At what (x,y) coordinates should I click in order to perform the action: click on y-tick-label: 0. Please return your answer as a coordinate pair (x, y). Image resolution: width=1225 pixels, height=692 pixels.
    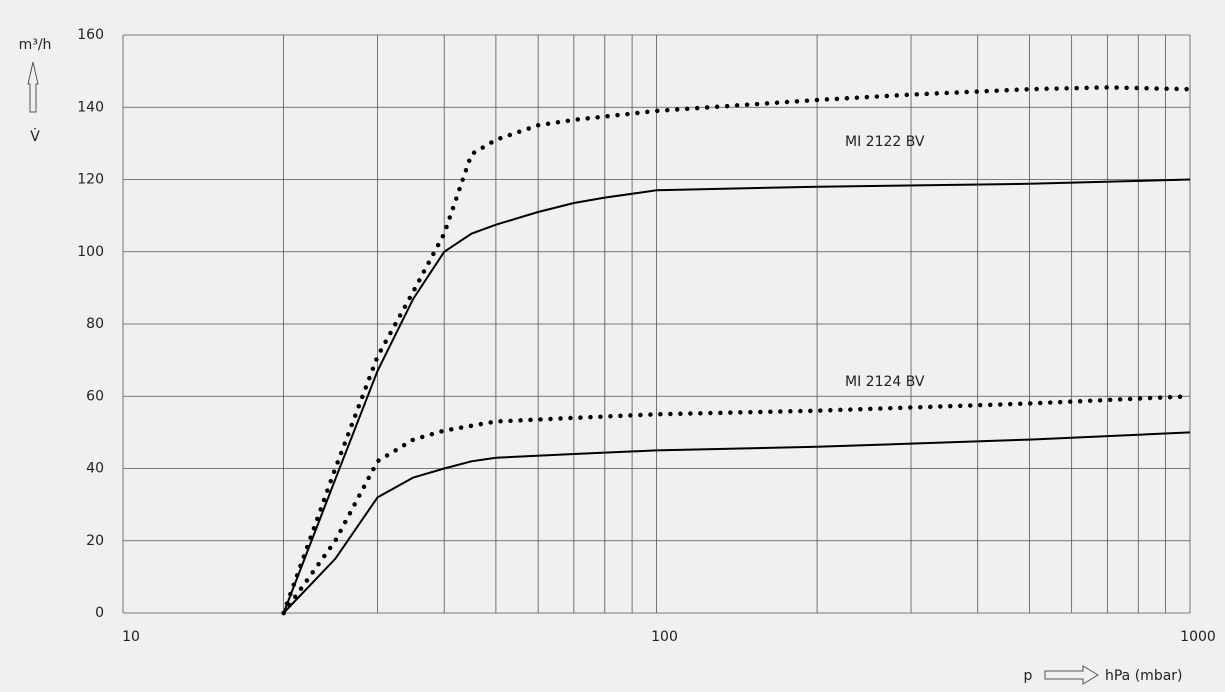
    Looking at the image, I should click on (99, 613).